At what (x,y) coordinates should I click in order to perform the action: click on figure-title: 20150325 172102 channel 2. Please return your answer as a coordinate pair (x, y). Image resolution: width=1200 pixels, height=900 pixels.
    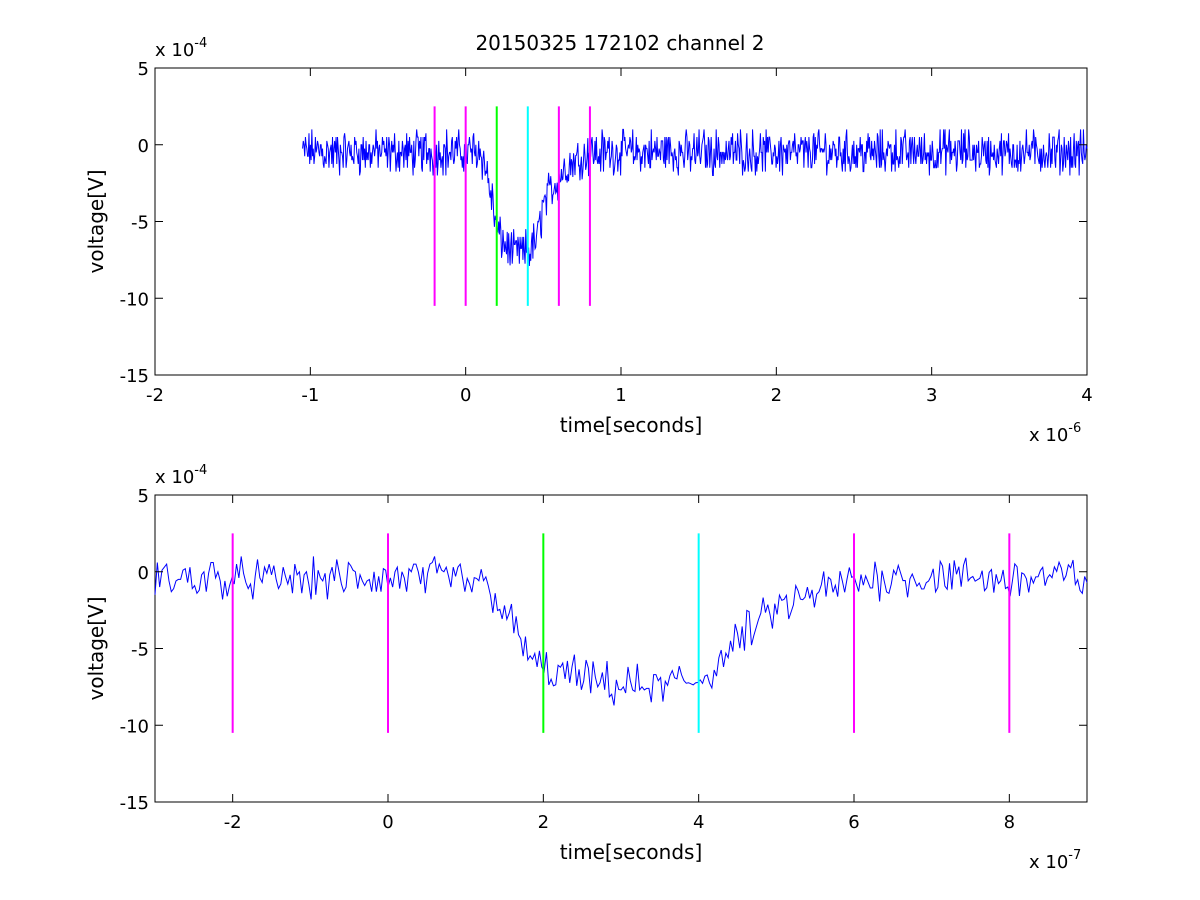
    Looking at the image, I should click on (619, 43).